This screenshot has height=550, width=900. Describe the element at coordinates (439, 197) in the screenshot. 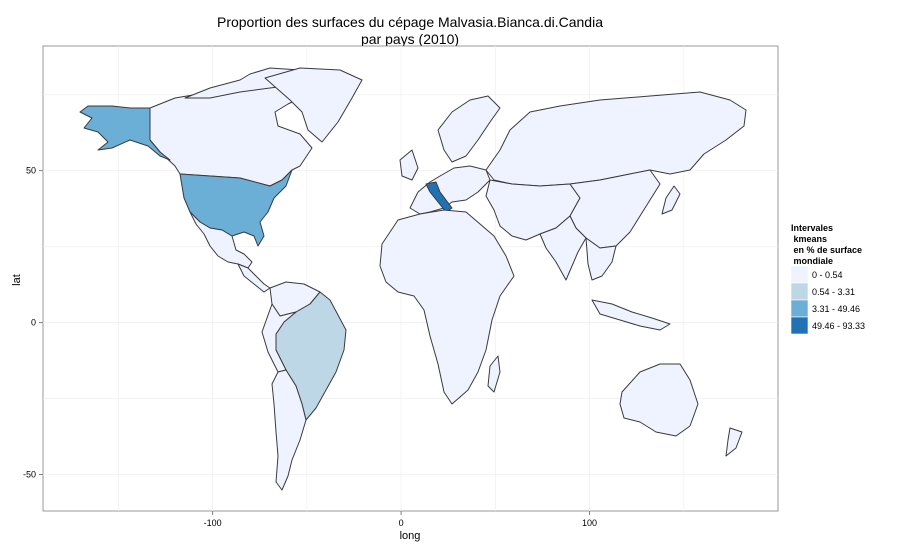

I see `country-italy` at that location.